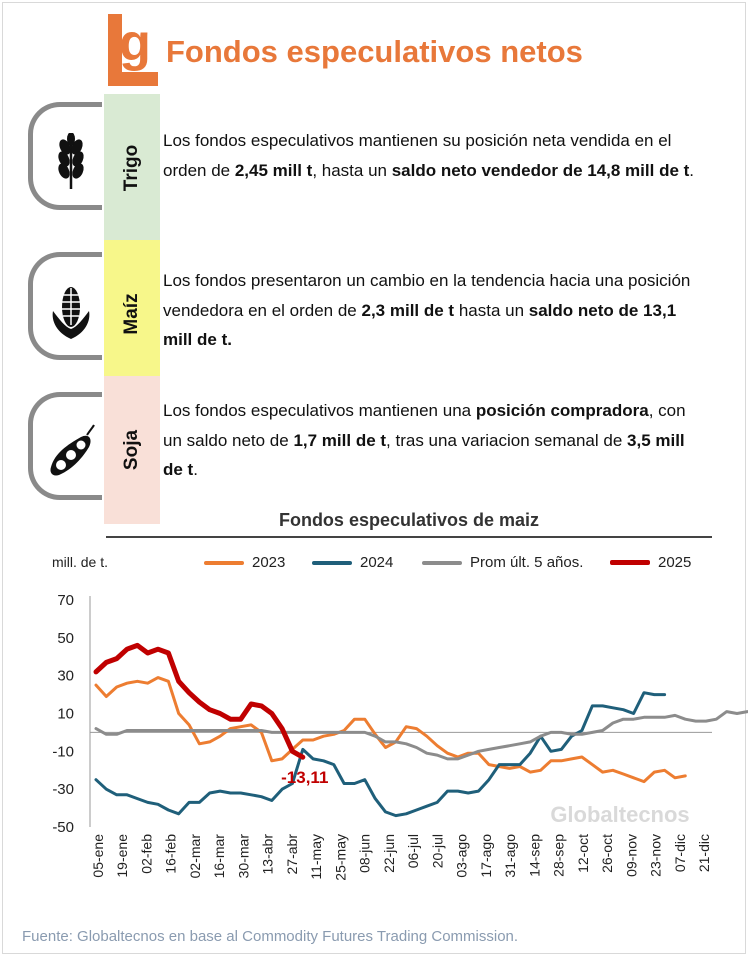 Image resolution: width=748 pixels, height=956 pixels. Describe the element at coordinates (424, 425) in the screenshot. I see `crop-text-segment: , con un saldo neto de` at that location.